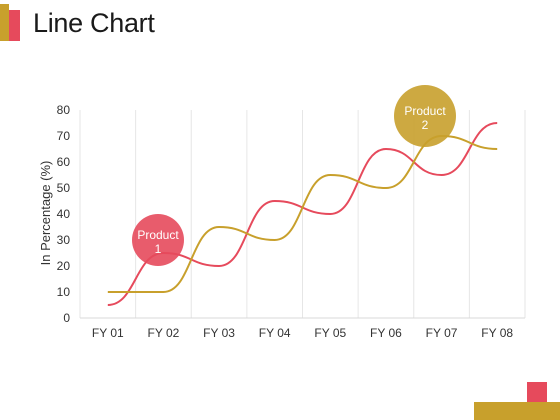 The width and height of the screenshot is (560, 420). I want to click on corner-accent-red, so click(537, 392).